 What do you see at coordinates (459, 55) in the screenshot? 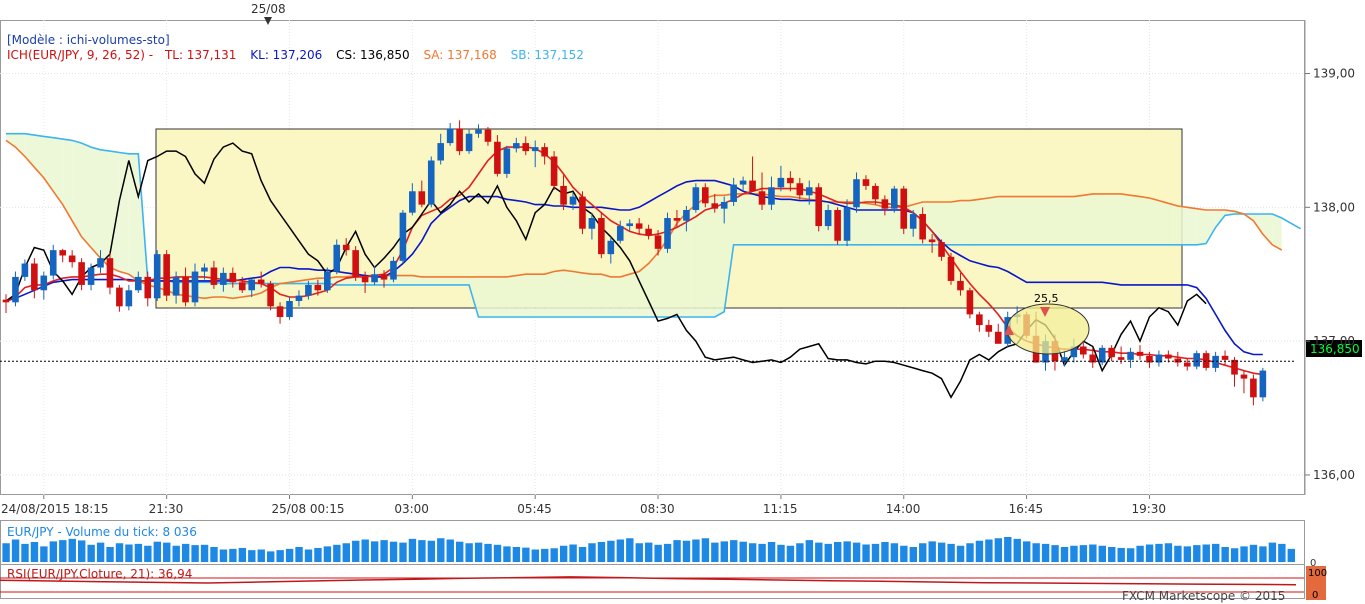
I see `legend-sa: SA: 137,168` at bounding box center [459, 55].